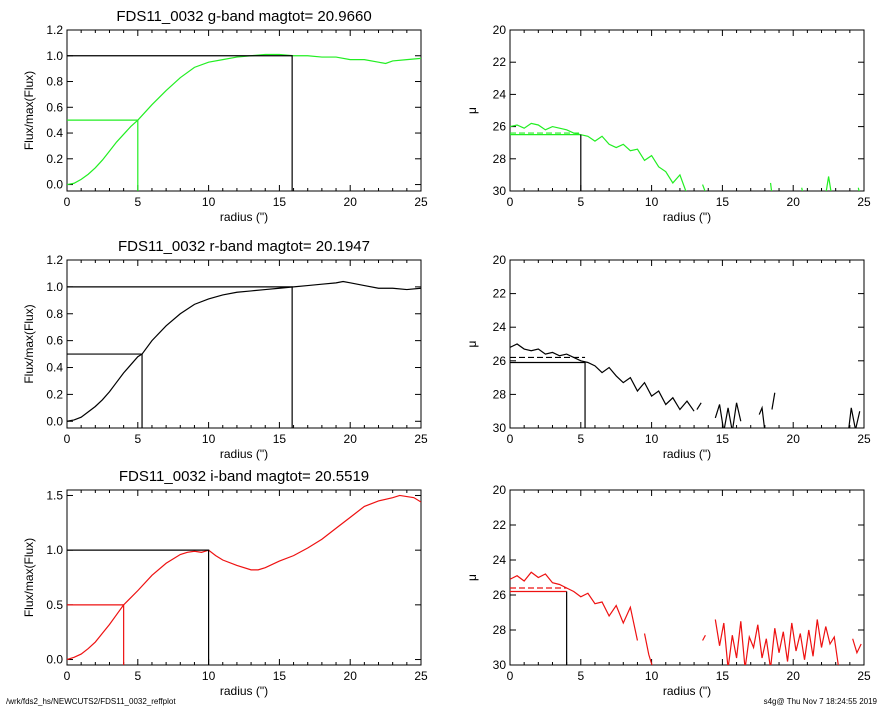  What do you see at coordinates (500, 394) in the screenshot?
I see `y-tick-label: 28` at bounding box center [500, 394].